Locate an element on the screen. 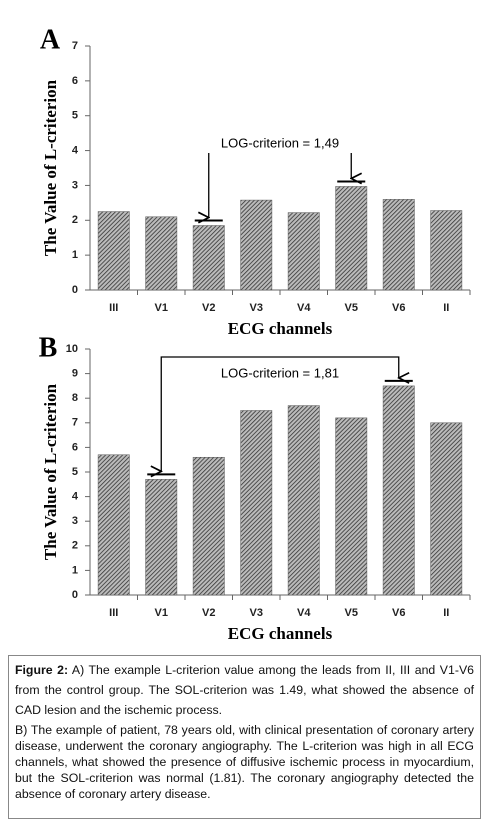  panel-label: A is located at coordinates (50, 39).